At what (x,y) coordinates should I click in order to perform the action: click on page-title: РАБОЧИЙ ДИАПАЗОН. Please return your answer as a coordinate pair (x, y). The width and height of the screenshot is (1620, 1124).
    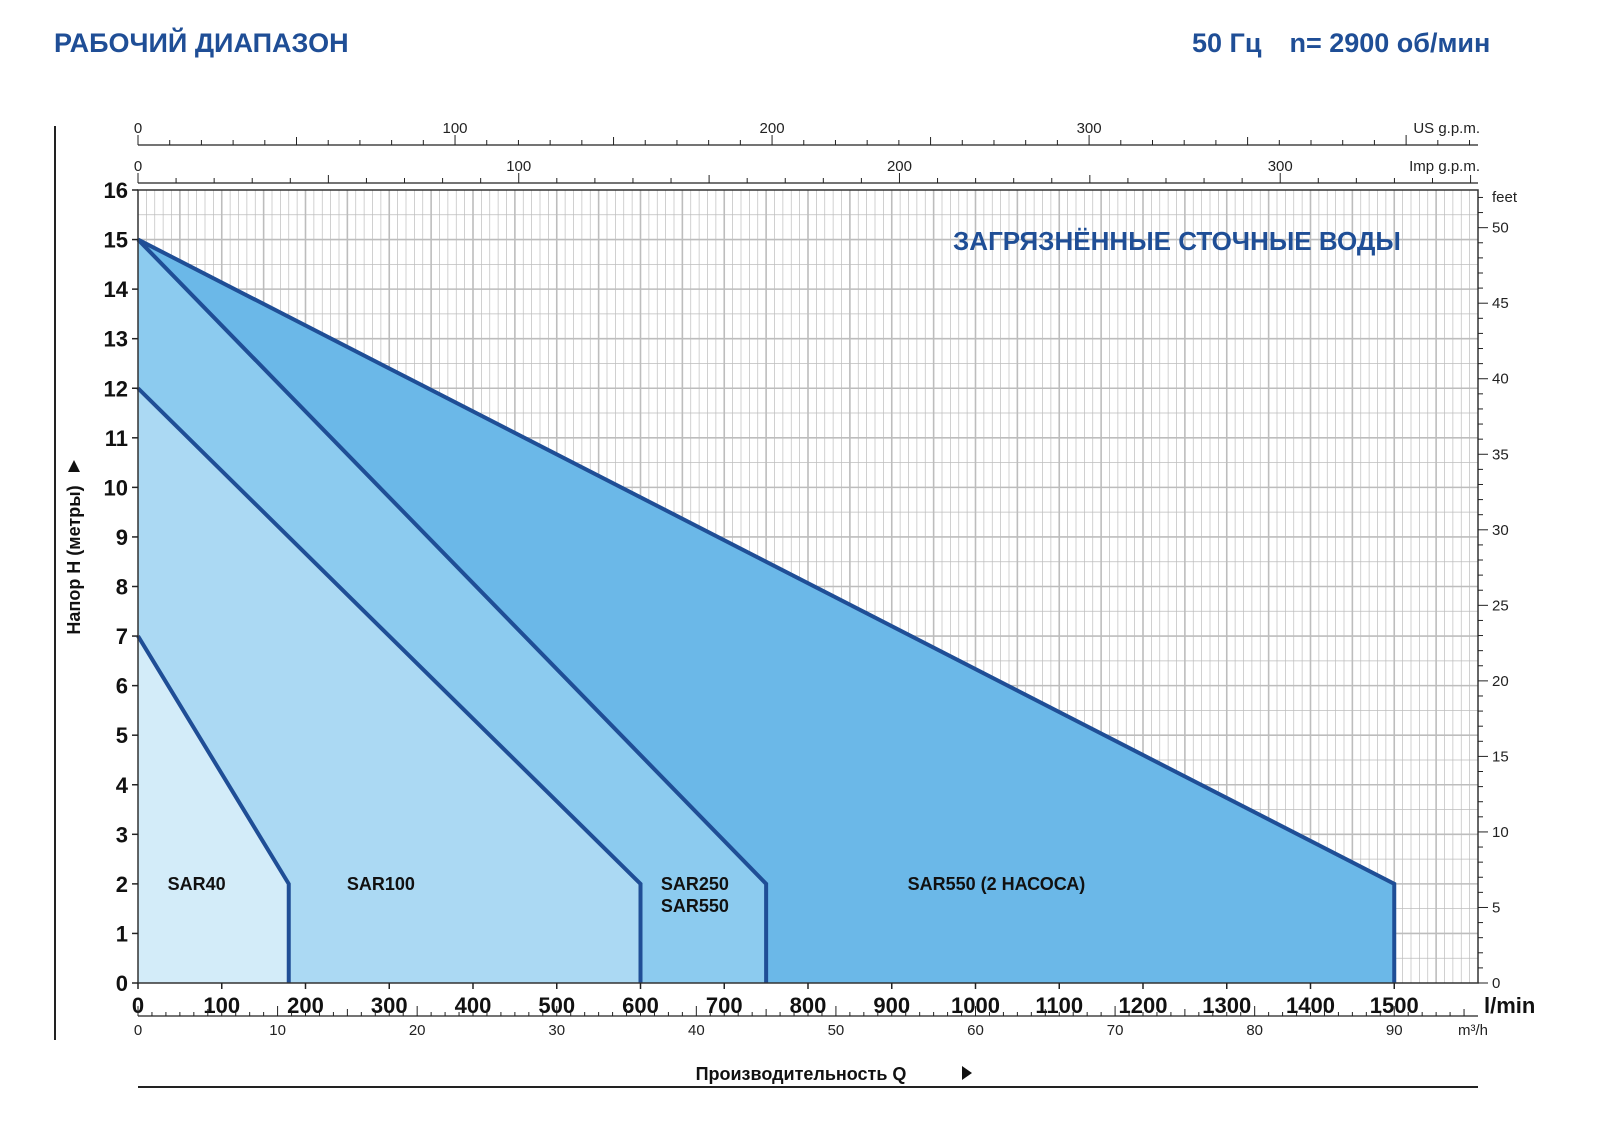
    Looking at the image, I should click on (201, 43).